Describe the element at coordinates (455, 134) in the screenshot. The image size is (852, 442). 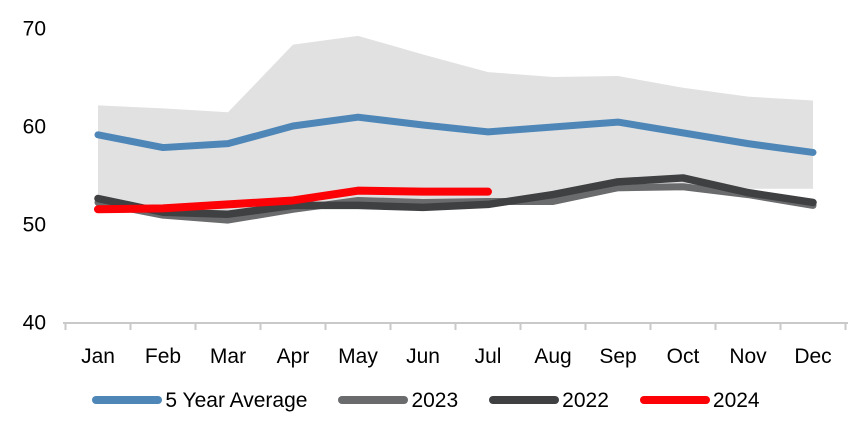
I see `series-5-year-average-line` at that location.